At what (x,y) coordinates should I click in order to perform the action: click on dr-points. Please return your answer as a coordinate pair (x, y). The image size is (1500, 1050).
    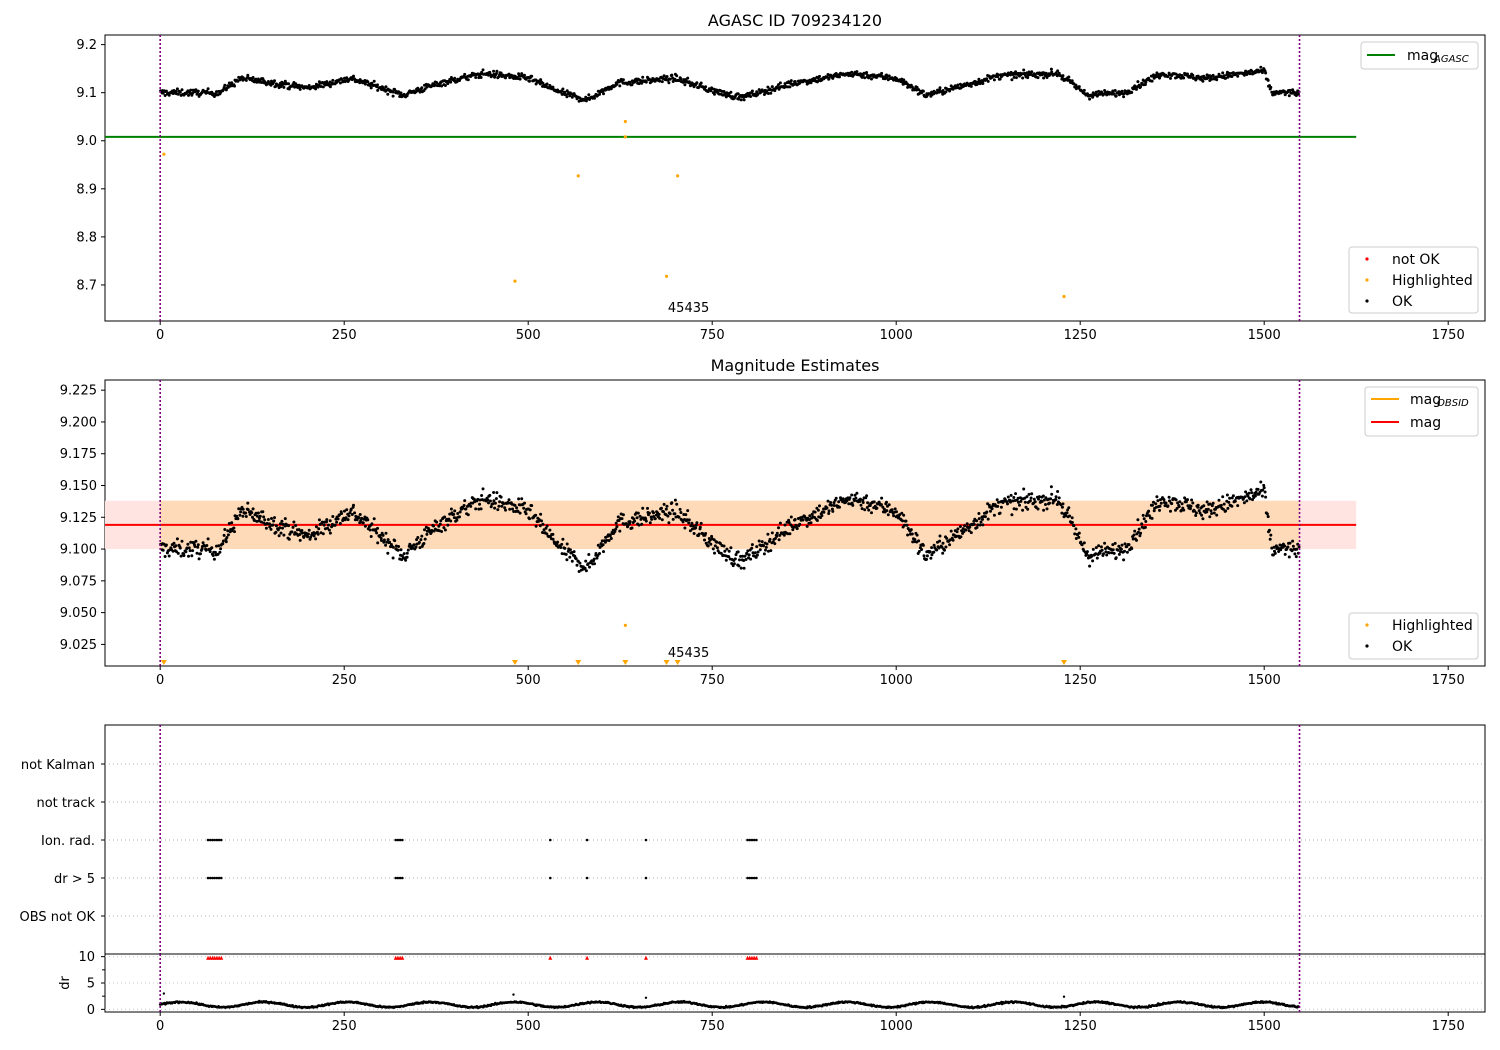
    Looking at the image, I should click on (729, 1001).